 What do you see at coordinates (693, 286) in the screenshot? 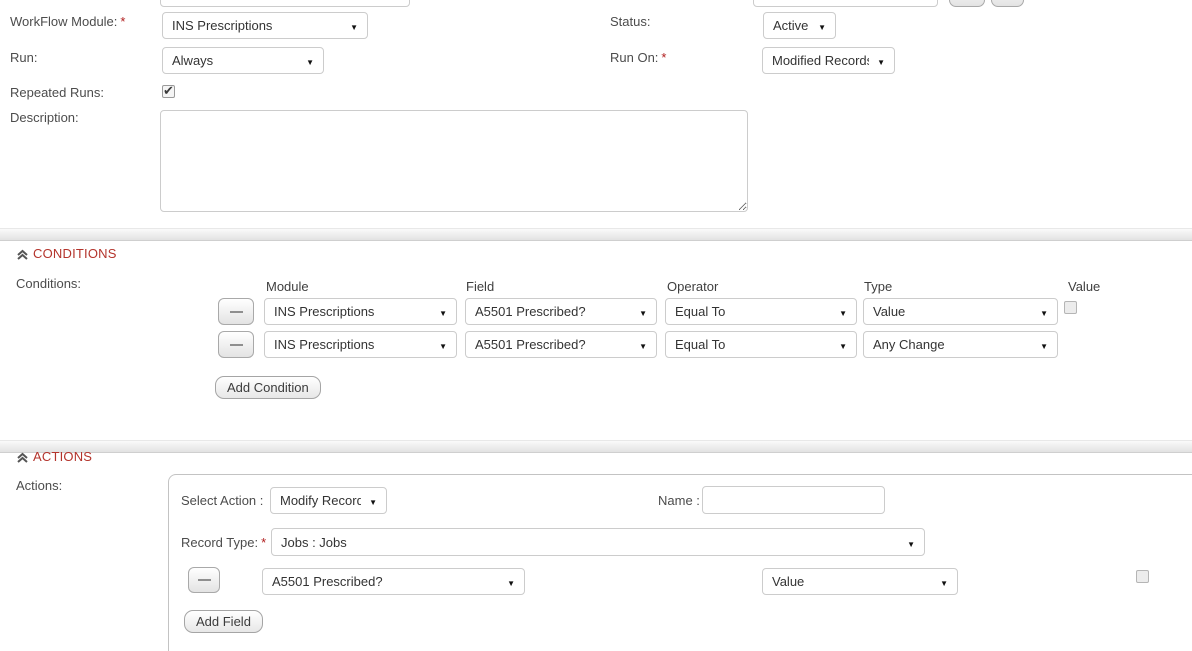
I see `column-header-operator: Operator` at bounding box center [693, 286].